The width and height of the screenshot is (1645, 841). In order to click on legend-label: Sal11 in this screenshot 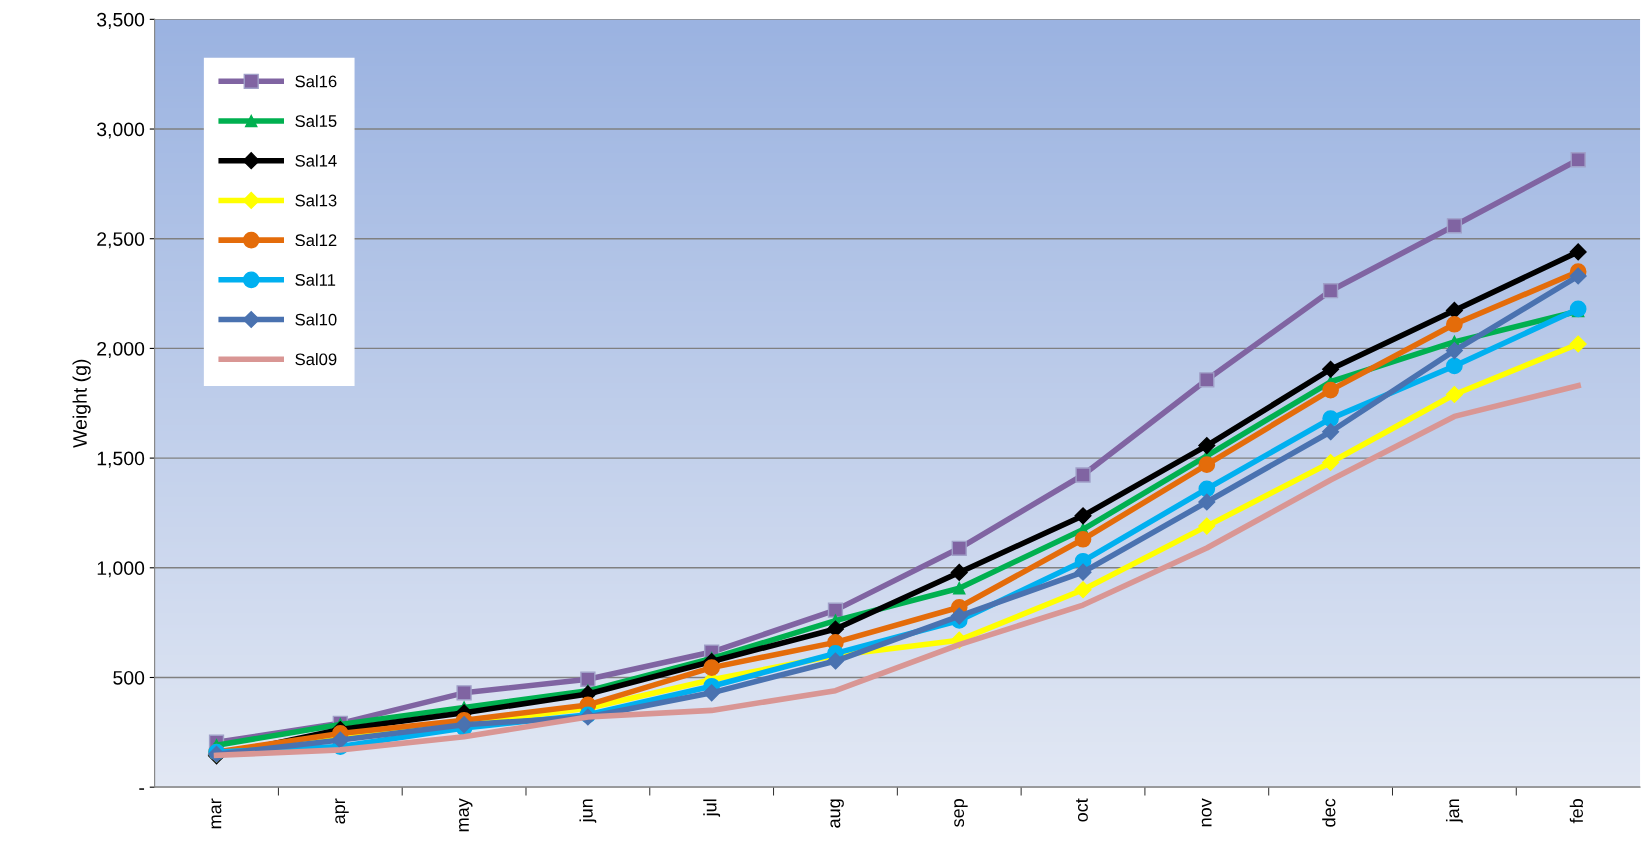, I will do `click(315, 279)`.